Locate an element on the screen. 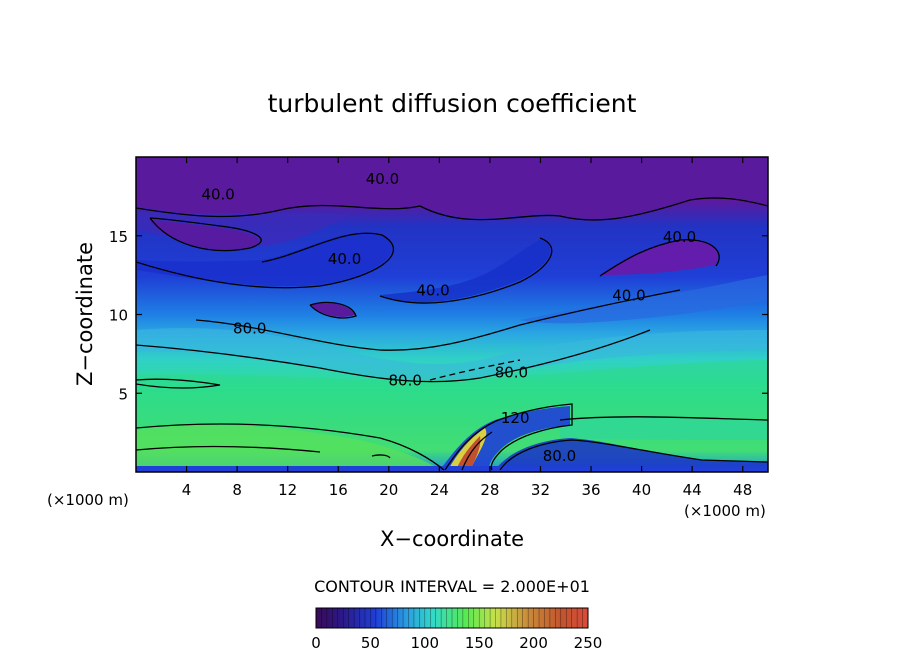 The height and width of the screenshot is (654, 904). colorbar-stripes is located at coordinates (452, 618).